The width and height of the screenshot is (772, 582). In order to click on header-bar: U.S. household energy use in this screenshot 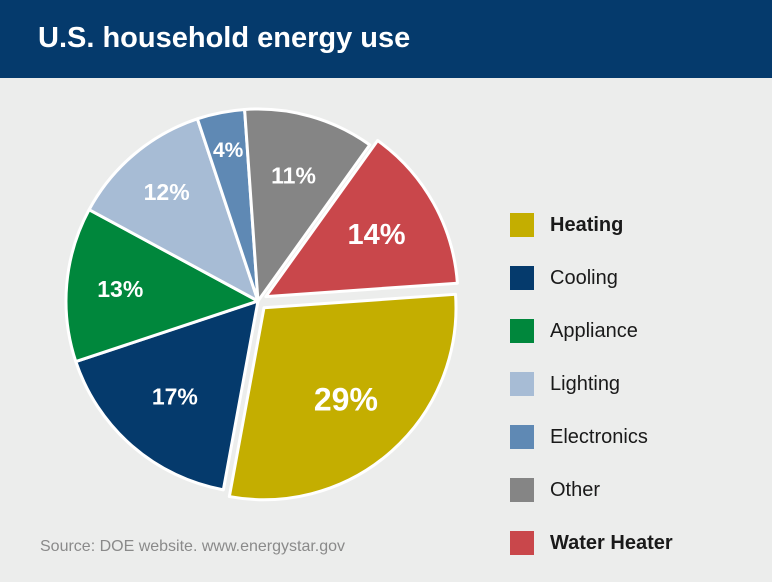, I will do `click(386, 39)`.